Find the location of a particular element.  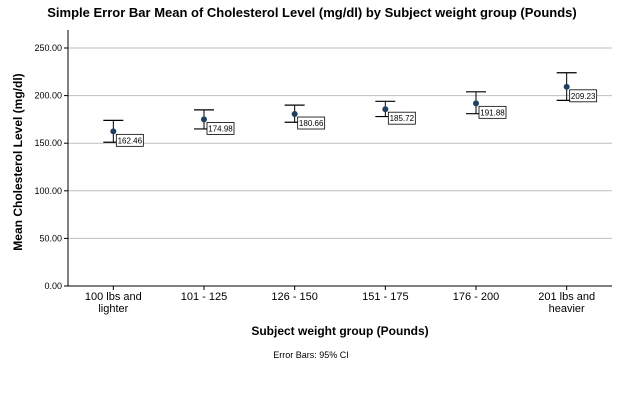

y-axis-title: Mean Cholesterol Level (mg/dl) is located at coordinates (18, 161).